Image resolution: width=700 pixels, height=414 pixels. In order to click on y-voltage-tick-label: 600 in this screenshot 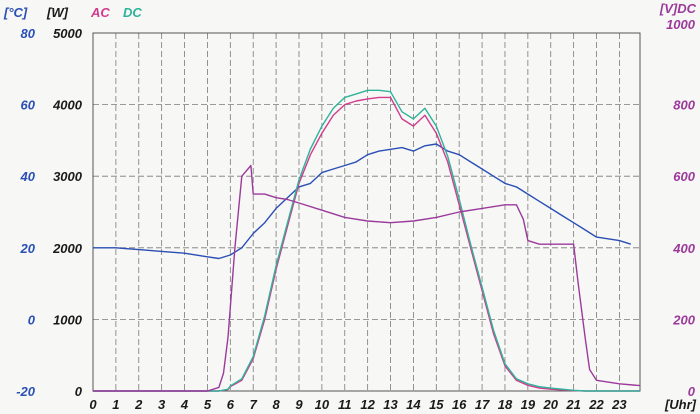, I will do `click(684, 176)`.